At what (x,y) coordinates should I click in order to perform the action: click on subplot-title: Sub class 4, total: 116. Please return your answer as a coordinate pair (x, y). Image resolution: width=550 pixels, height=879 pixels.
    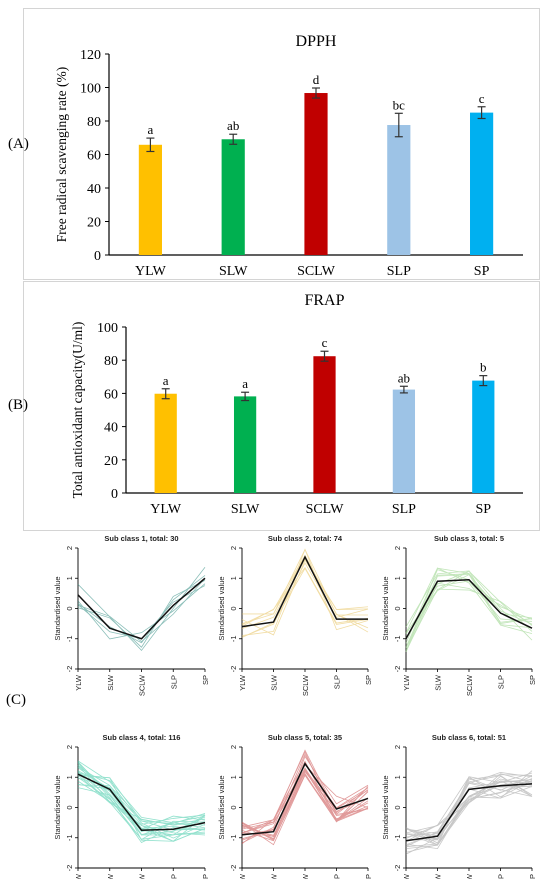
    Looking at the image, I should click on (142, 737).